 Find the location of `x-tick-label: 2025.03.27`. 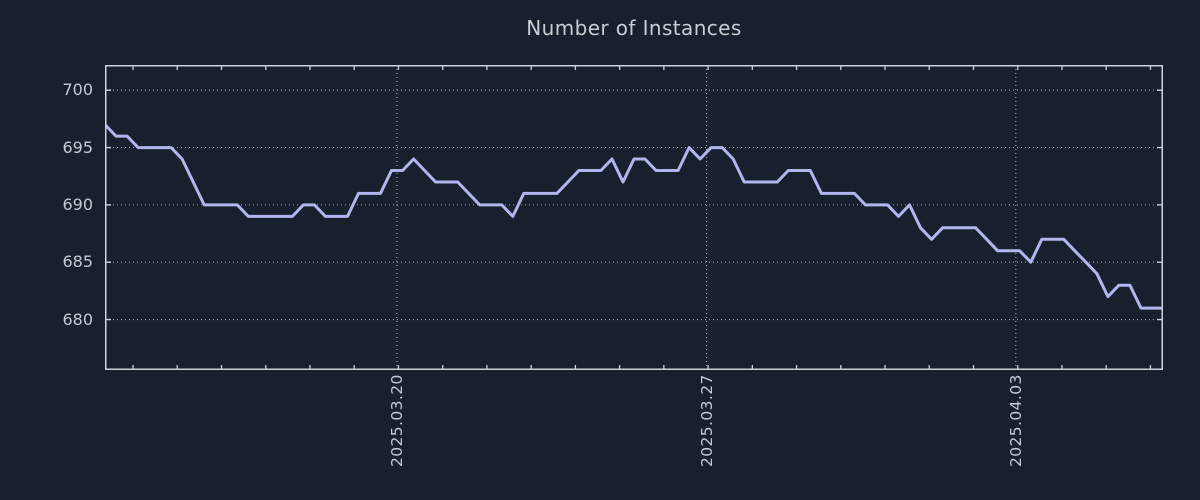

x-tick-label: 2025.03.27 is located at coordinates (706, 420).